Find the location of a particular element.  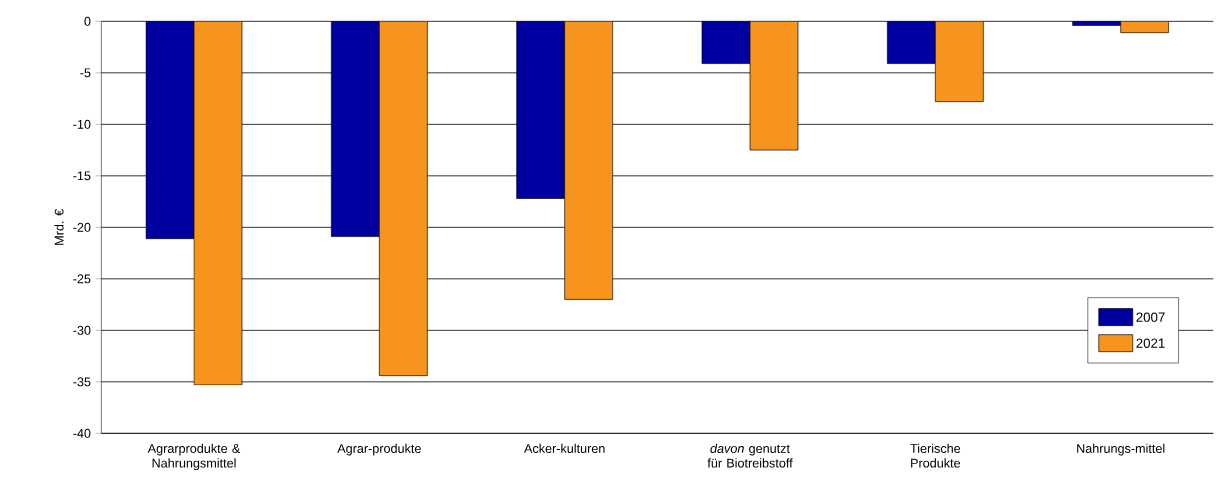

x-tick-label: Agrar-produkte is located at coordinates (379, 449).